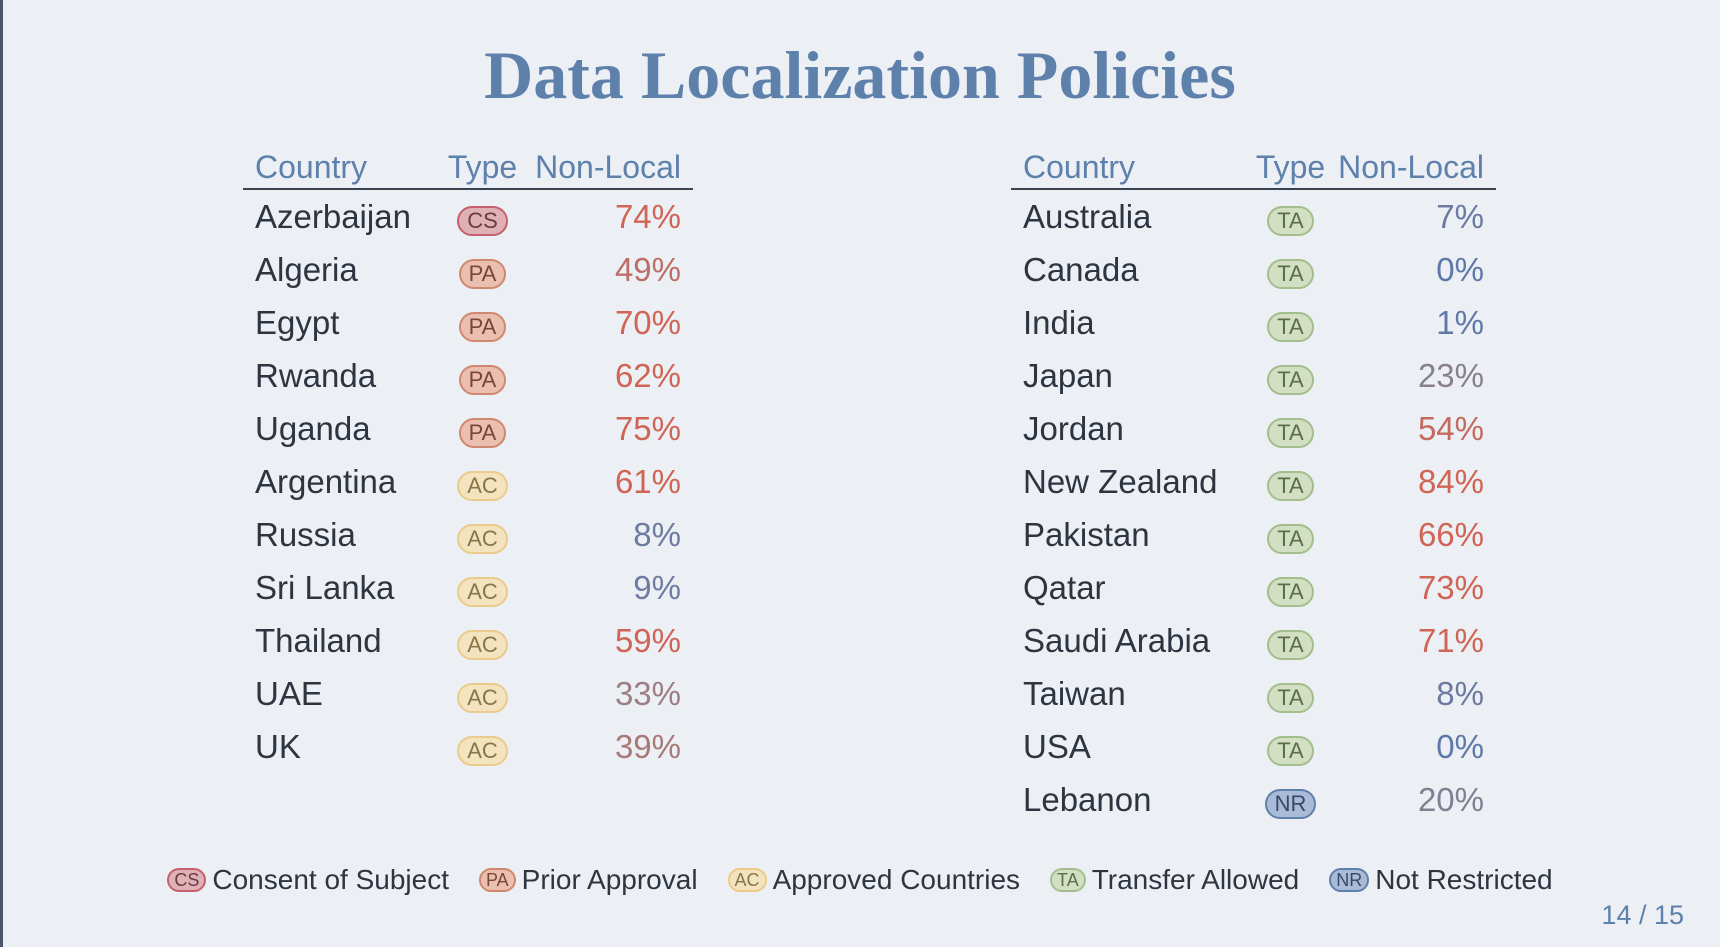 Image resolution: width=1720 pixels, height=947 pixels. I want to click on legend-item-nr: NR Not Restricted, so click(1441, 880).